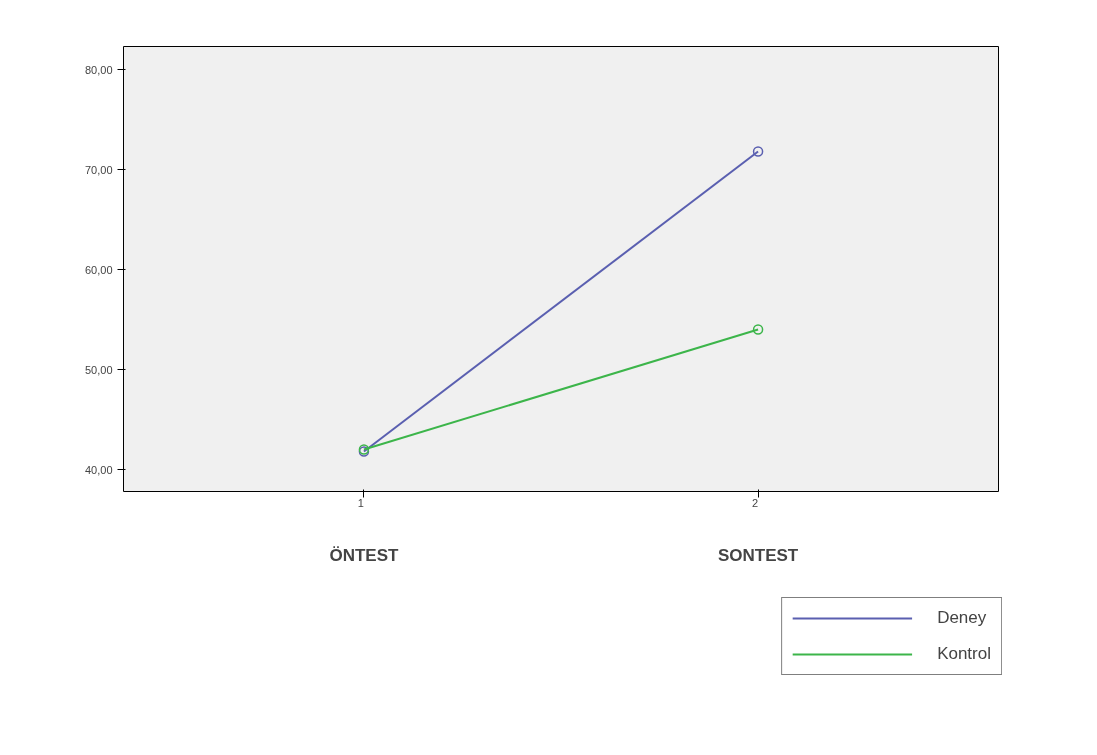 This screenshot has width=1097, height=755. I want to click on y-tick-label: 50,00, so click(98, 369).